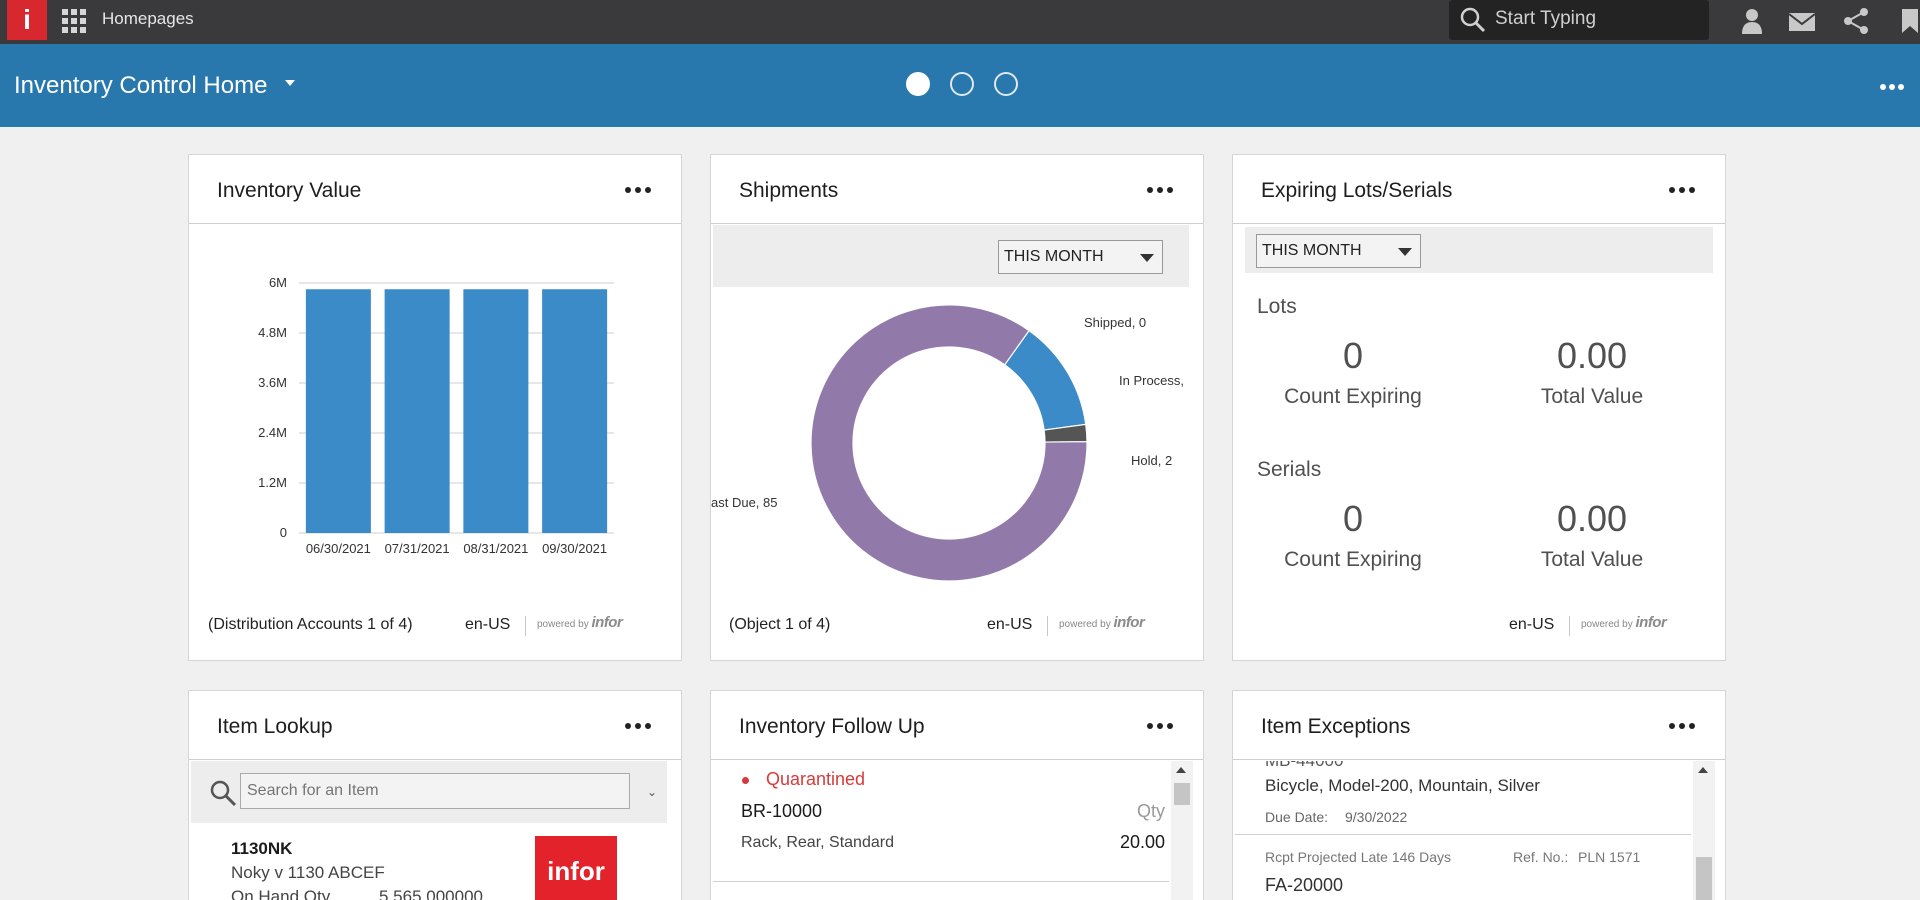  I want to click on qty-value: 20.00, so click(1142, 842).